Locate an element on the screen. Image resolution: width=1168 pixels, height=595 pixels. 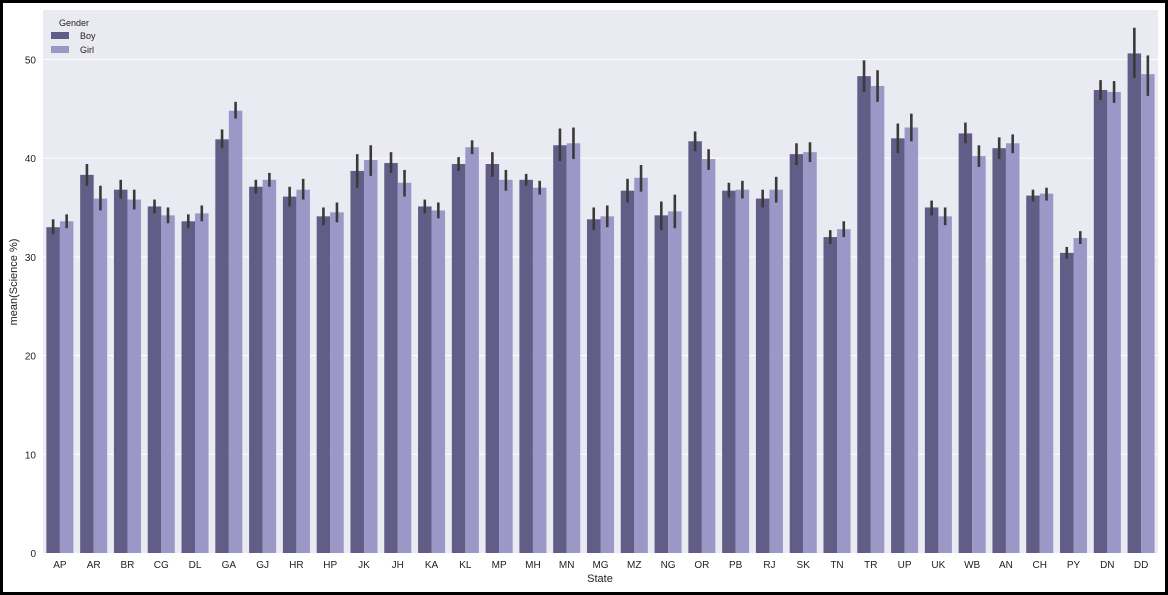
x-tick-label: DL is located at coordinates (195, 565).